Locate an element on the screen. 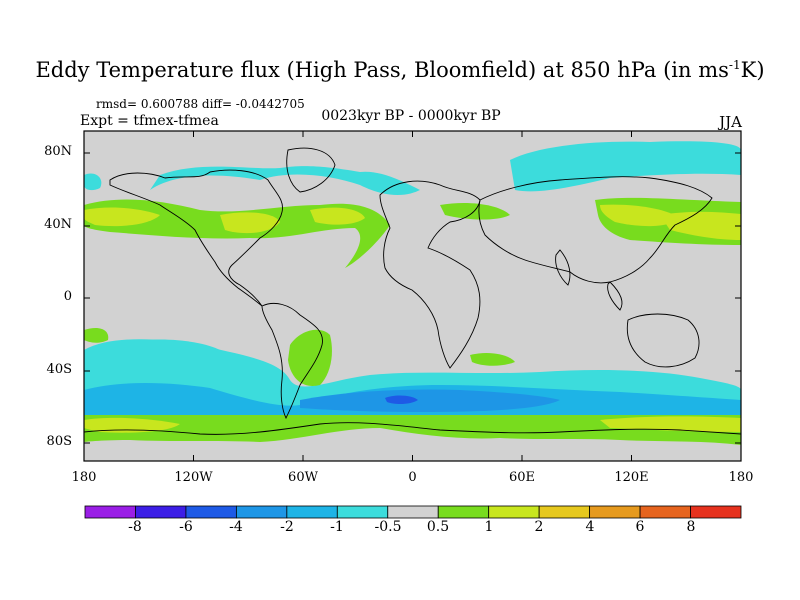  period-label: 0023kyr BP - 0000kyr BP is located at coordinates (411, 116).